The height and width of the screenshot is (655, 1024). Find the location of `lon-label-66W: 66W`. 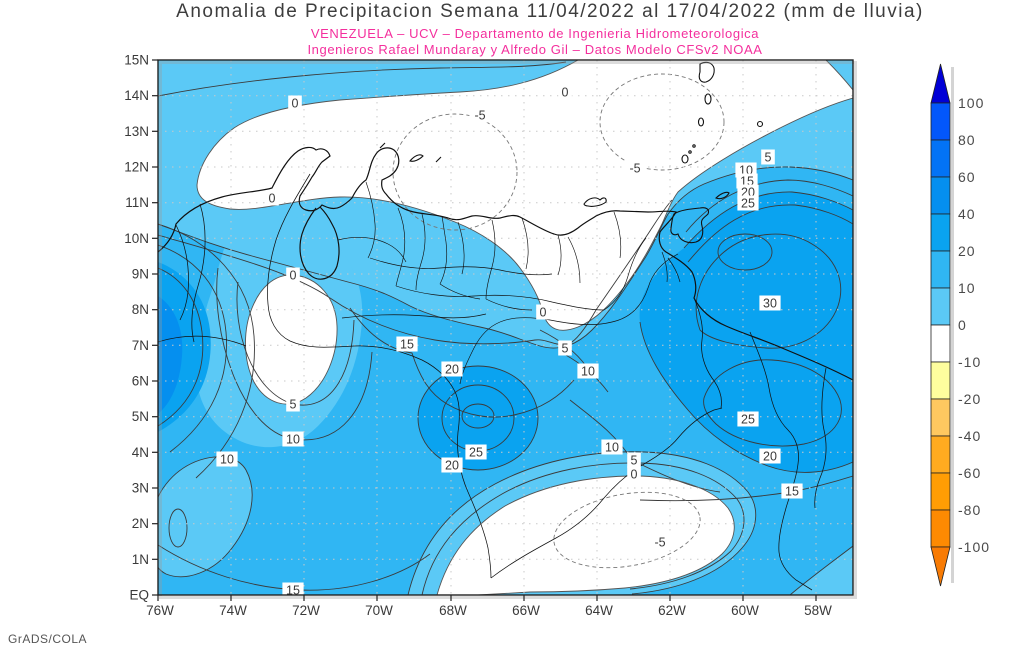

lon-label-66W: 66W is located at coordinates (526, 610).